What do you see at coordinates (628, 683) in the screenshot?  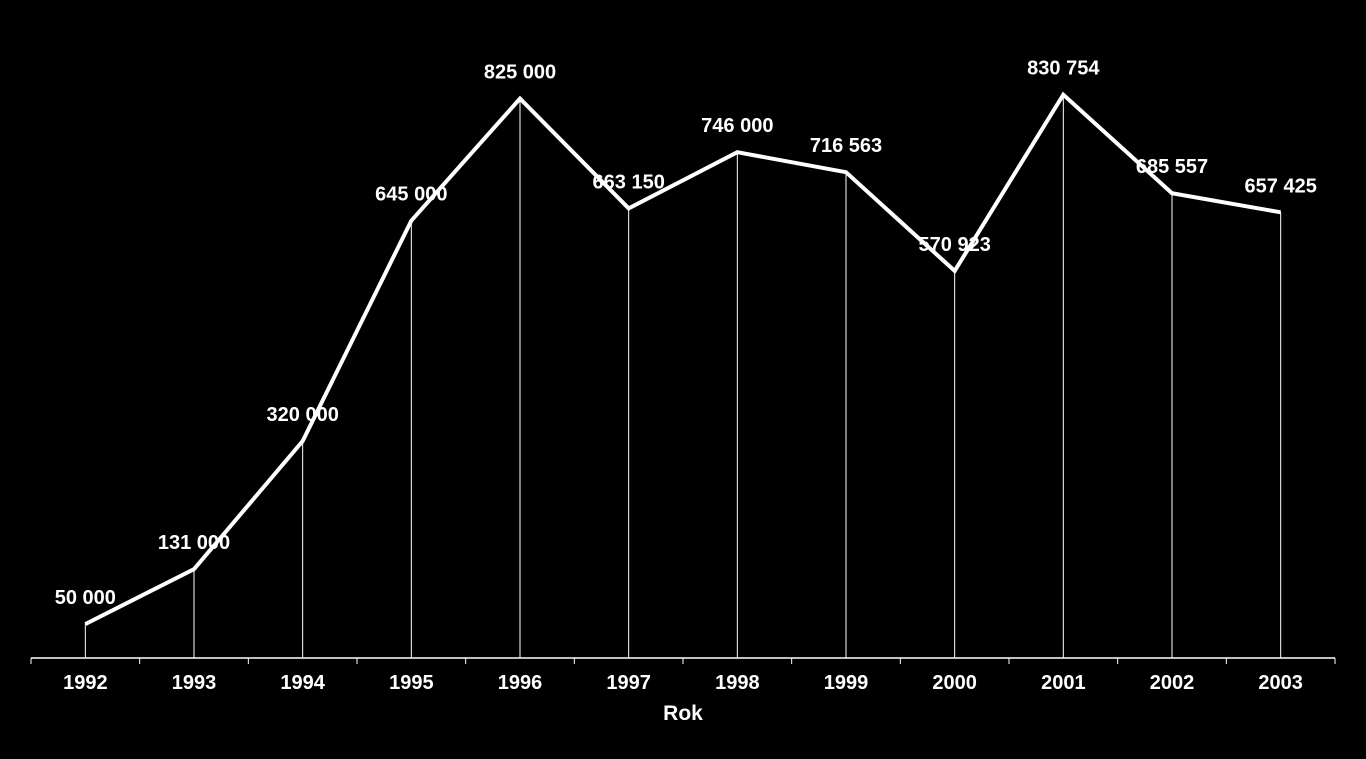 I see `x-tick-label: 1997` at bounding box center [628, 683].